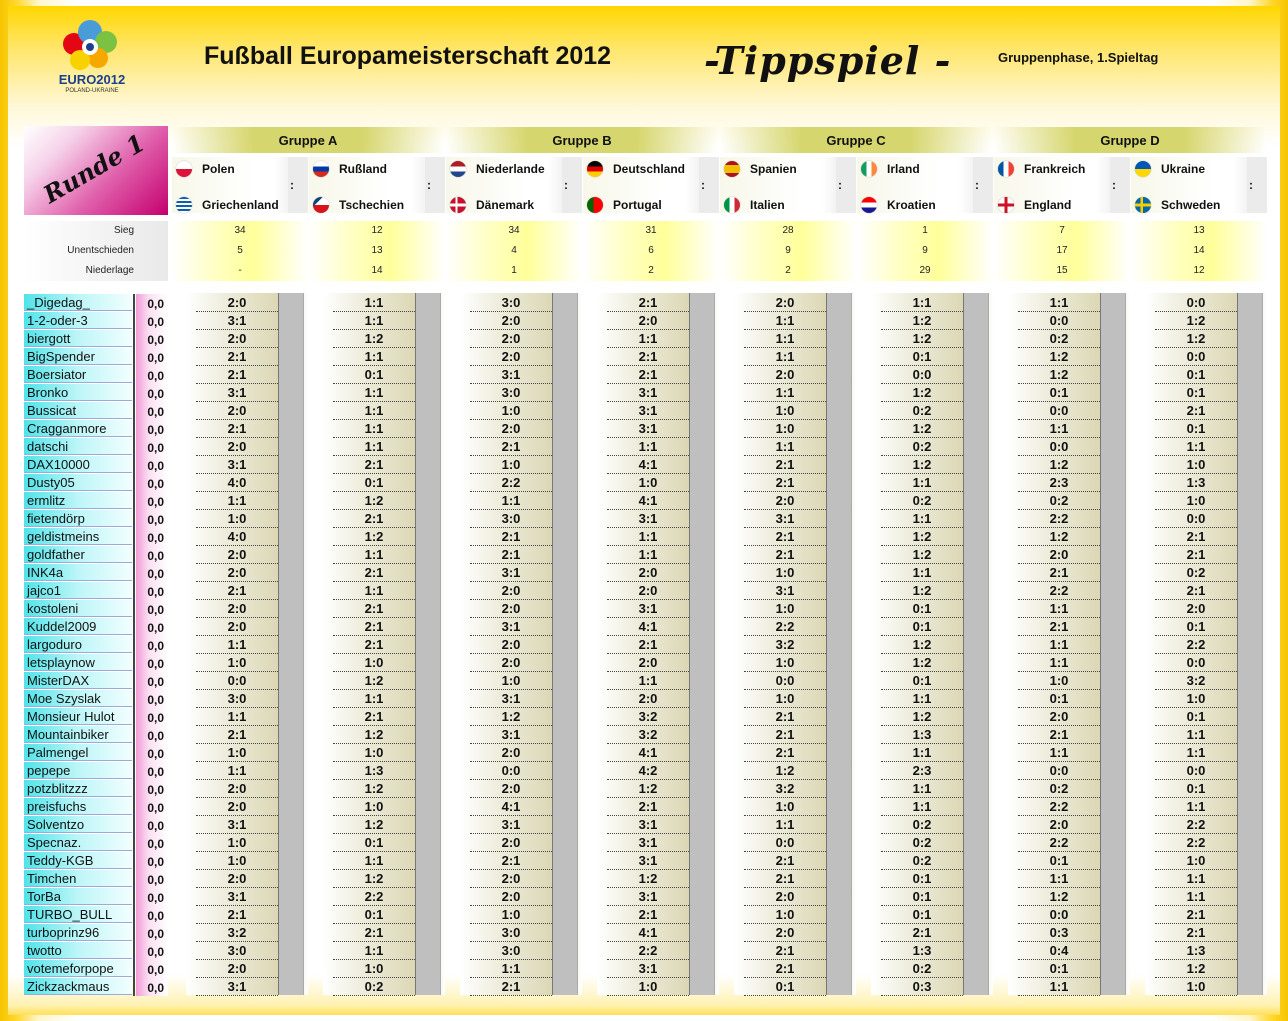  I want to click on tip-cell: 4:0, so click(237, 483).